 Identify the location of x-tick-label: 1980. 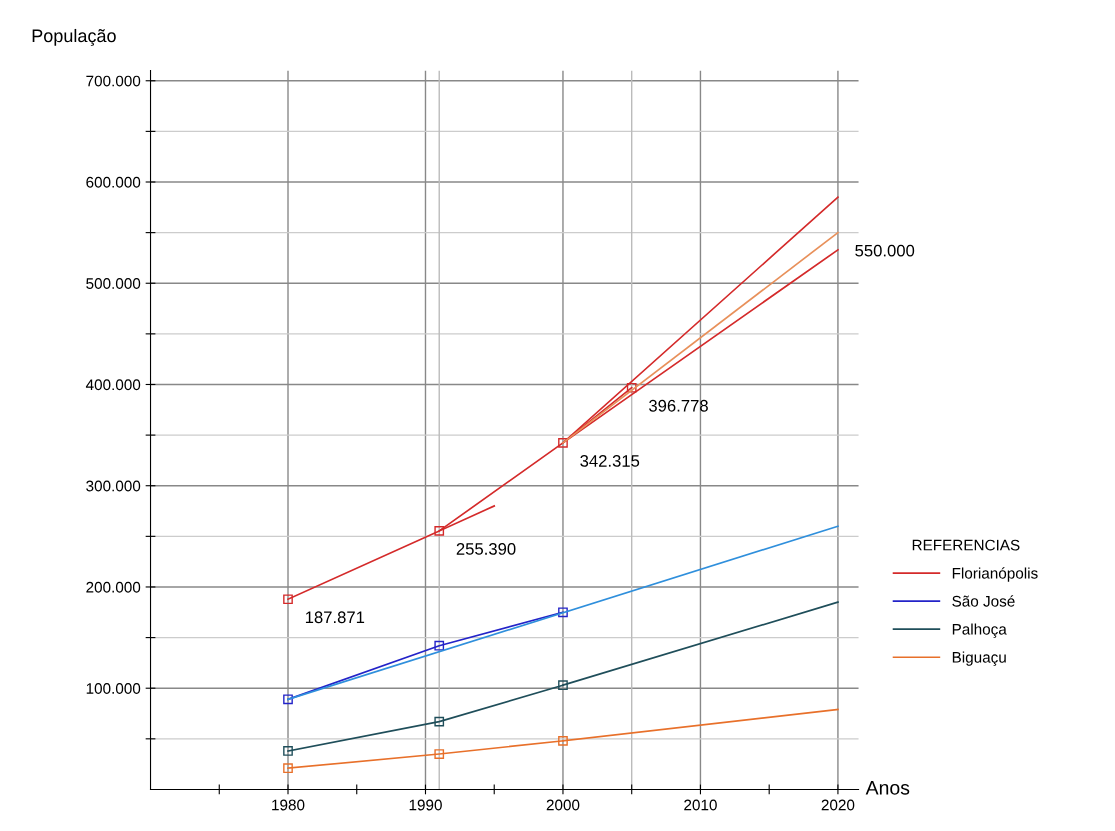
(288, 805).